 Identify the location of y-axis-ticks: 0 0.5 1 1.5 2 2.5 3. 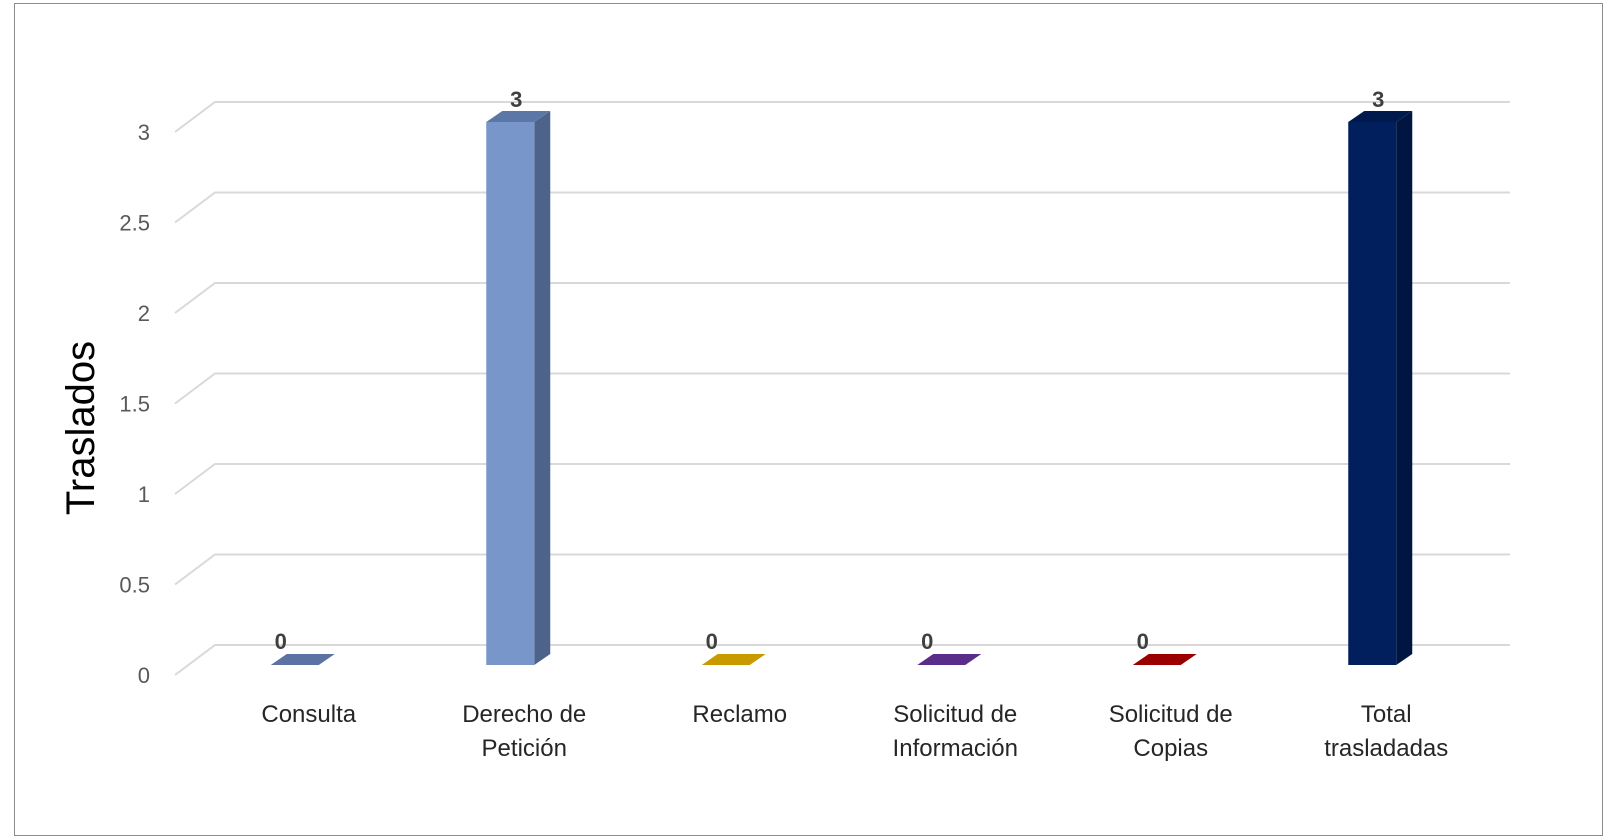
(134, 404).